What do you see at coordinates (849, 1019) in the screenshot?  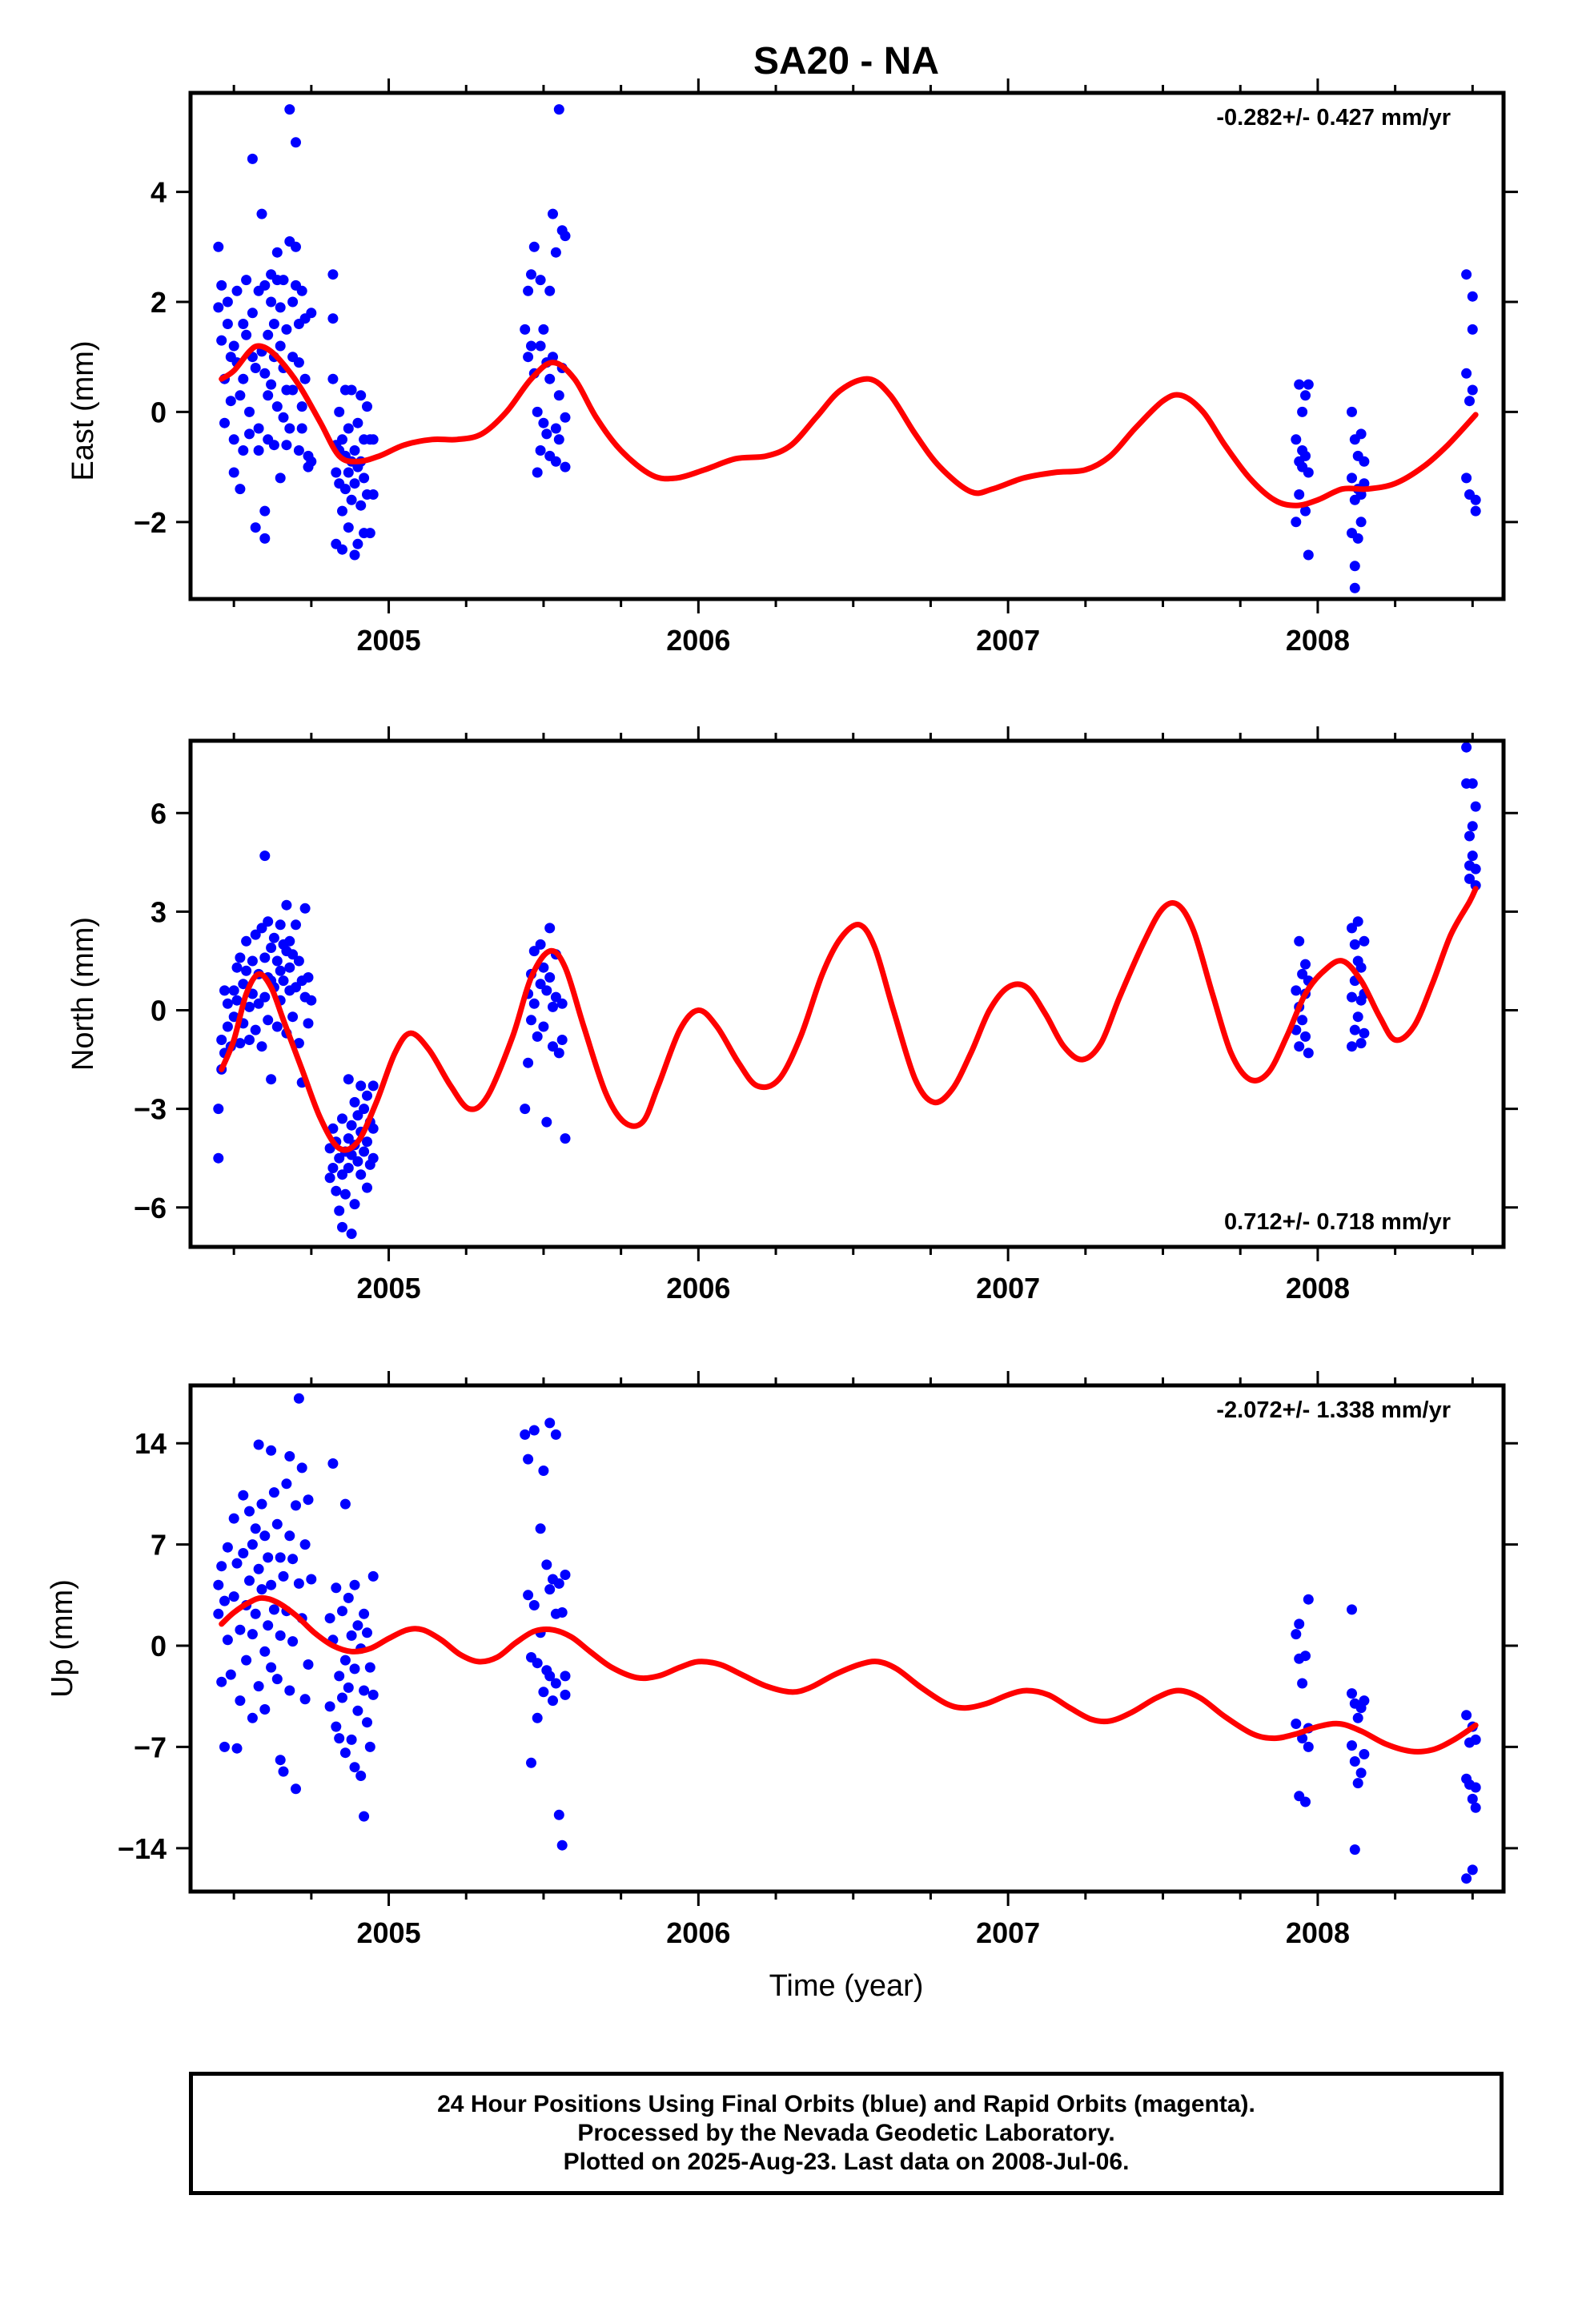 I see `north-model-curve` at bounding box center [849, 1019].